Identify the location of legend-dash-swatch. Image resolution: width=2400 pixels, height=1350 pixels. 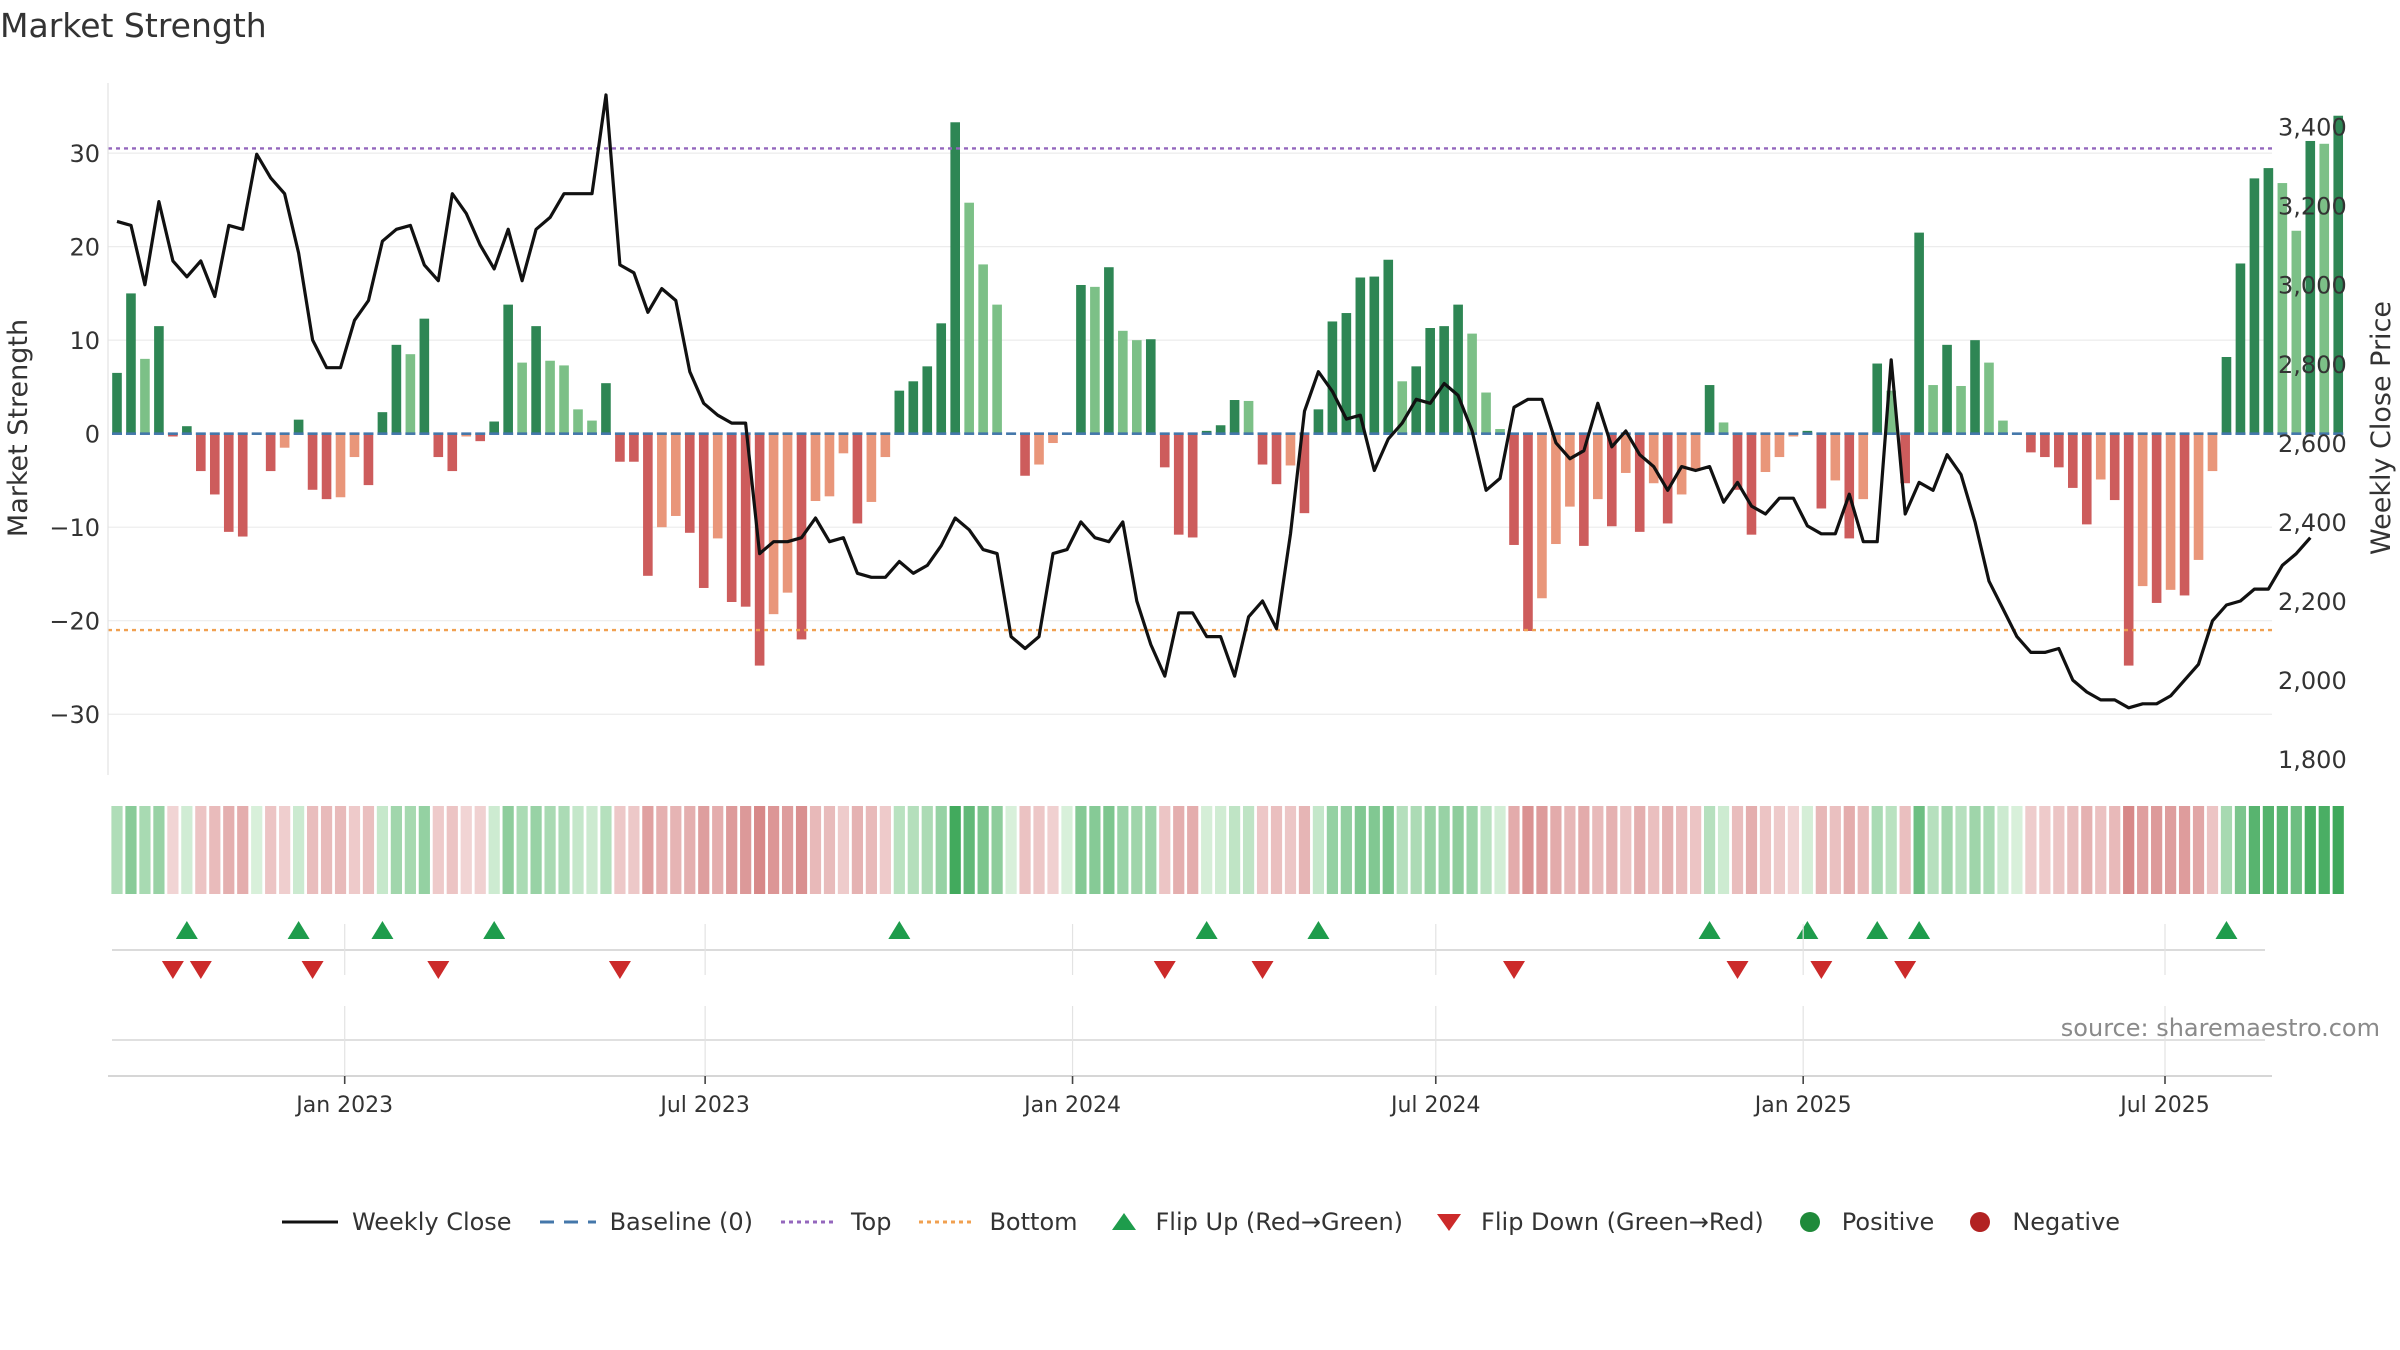
(567, 1222).